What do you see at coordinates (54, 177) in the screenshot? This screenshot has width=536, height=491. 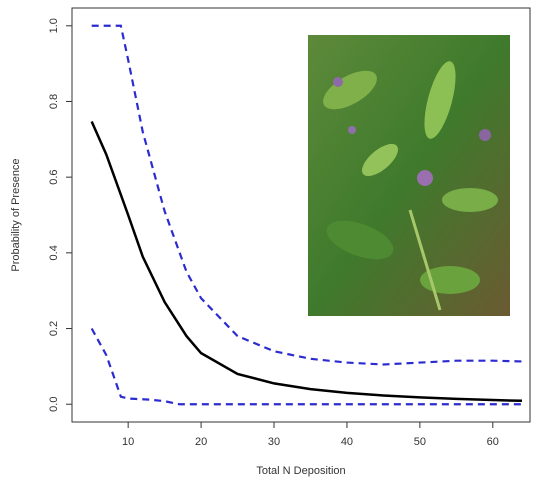 I see `y-tick-label: 0.6` at bounding box center [54, 177].